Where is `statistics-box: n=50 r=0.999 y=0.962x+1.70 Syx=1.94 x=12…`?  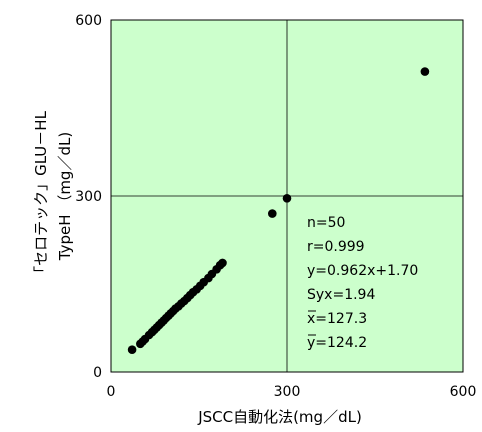
statistics-box: n=50 r=0.999 y=0.962x+1.70 Syx=1.94 x=12… is located at coordinates (362, 283).